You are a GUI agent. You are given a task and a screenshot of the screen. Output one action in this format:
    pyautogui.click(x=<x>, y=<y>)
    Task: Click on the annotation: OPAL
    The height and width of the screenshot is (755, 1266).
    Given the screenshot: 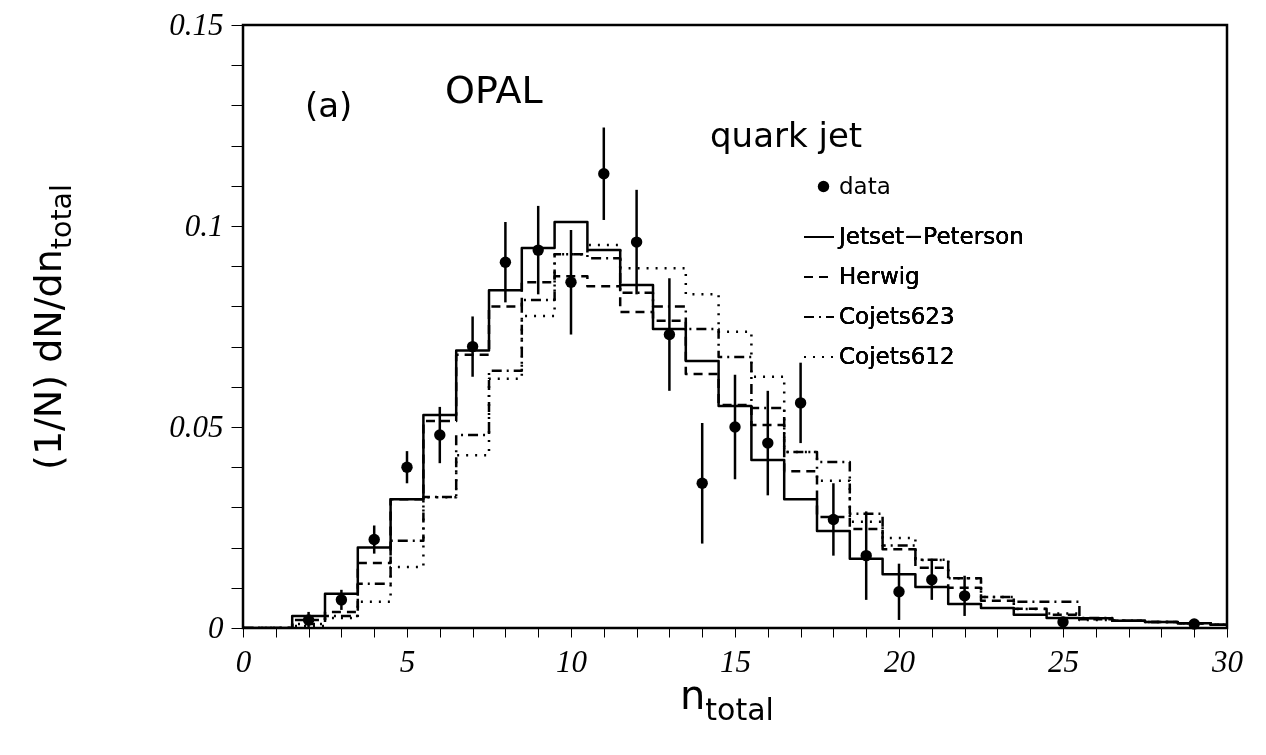 What is the action you would take?
    pyautogui.click(x=494, y=90)
    